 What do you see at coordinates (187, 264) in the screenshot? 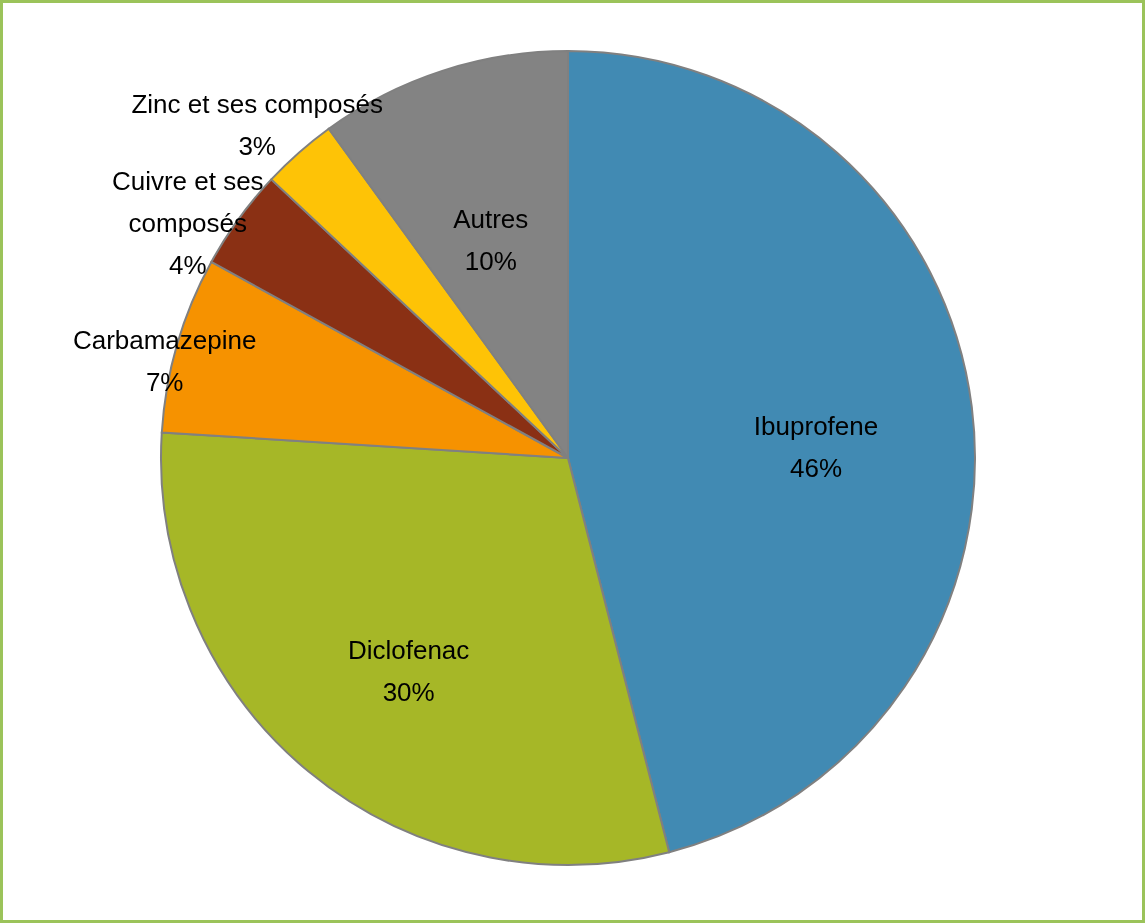
I see `data-label: 4%` at bounding box center [187, 264].